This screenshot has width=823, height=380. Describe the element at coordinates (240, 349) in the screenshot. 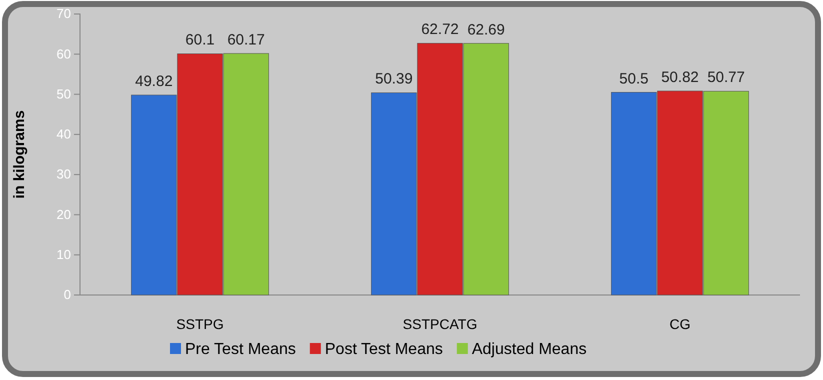

I see `legend-label: Pre Test Means` at that location.